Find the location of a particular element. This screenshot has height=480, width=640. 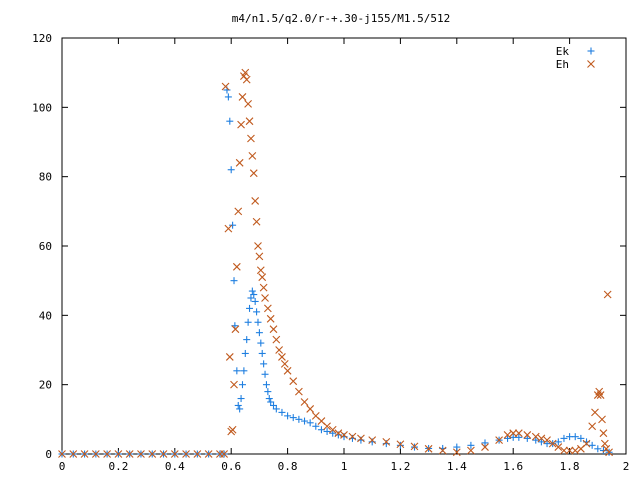

x-tick-label: 1 is located at coordinates (344, 466).